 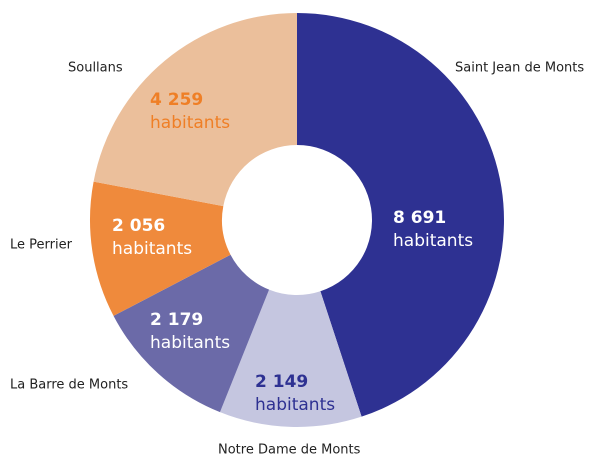 I want to click on value-label: 2 149, so click(x=281, y=382).